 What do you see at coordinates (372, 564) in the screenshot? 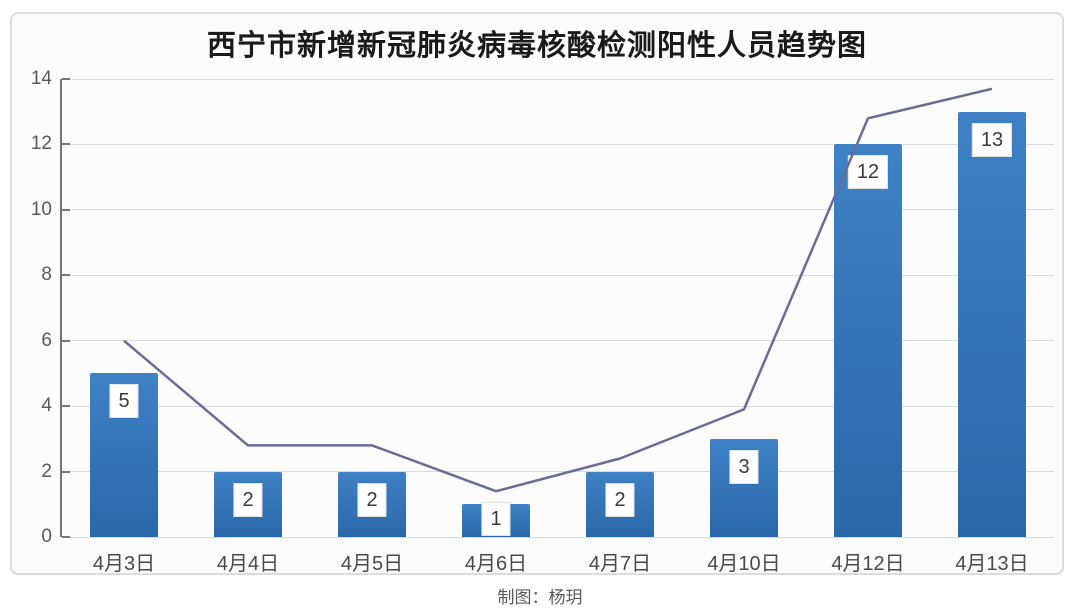
I see `x-tick-label: 4月5日` at bounding box center [372, 564].